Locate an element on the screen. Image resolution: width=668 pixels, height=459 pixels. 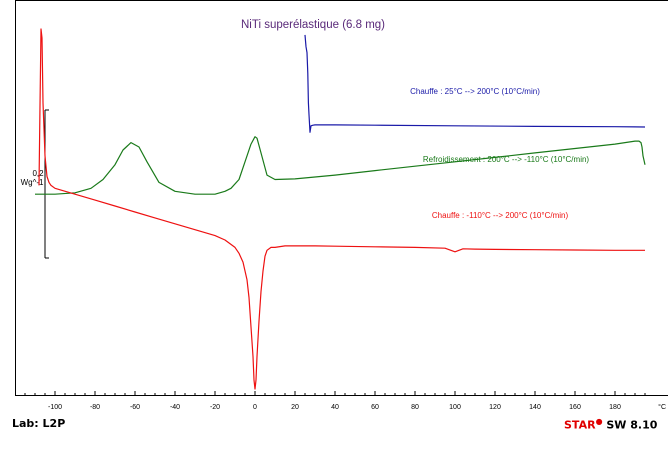
chart-title: NiTi superélastique (6.8 mg) is located at coordinates (313, 25).